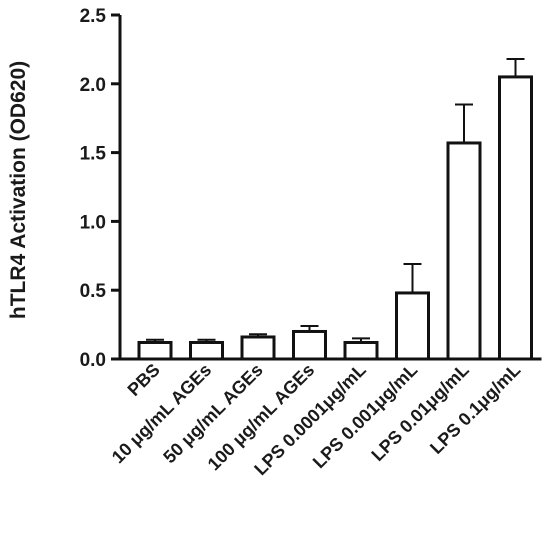  Describe the element at coordinates (144, 380) in the screenshot. I see `x-tick-label: PBS` at that location.